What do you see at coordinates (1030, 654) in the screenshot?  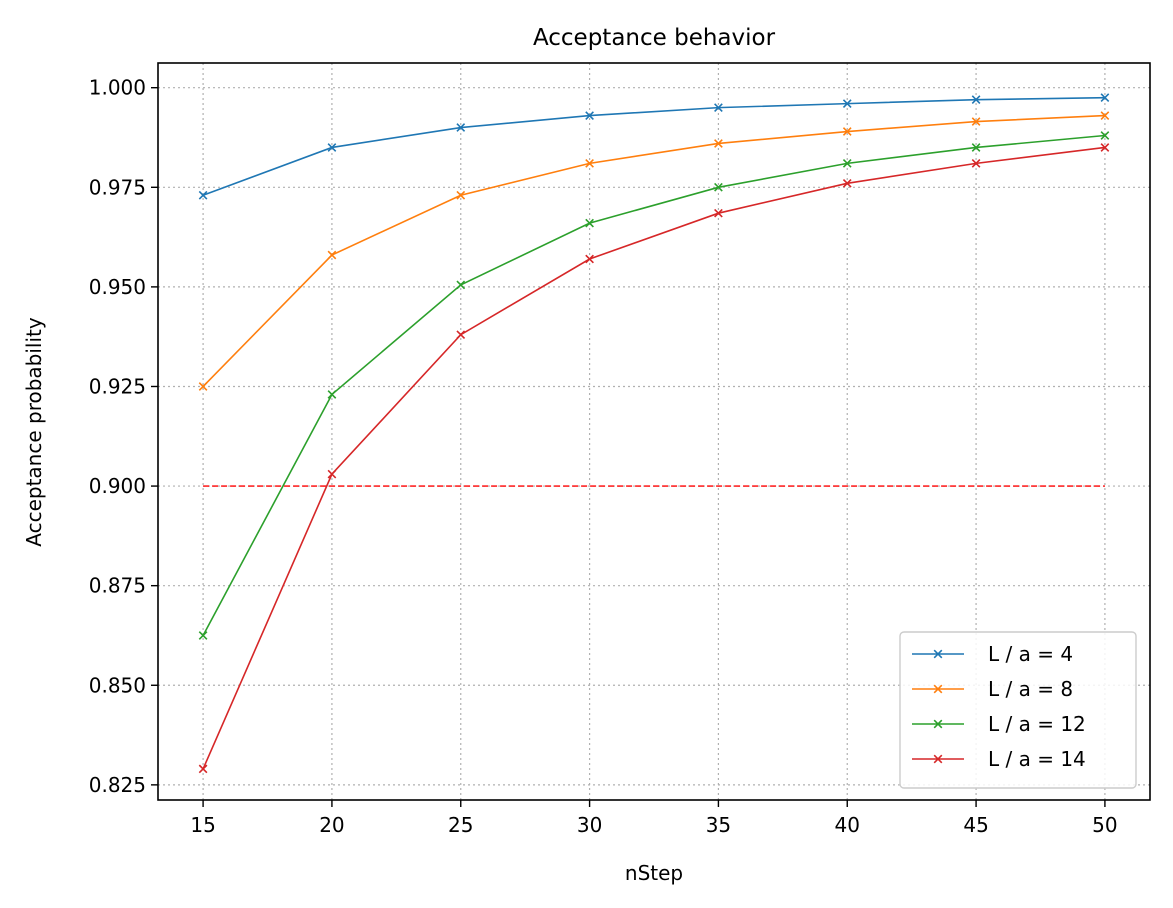 I see `legend-label: L / a = 4` at bounding box center [1030, 654].